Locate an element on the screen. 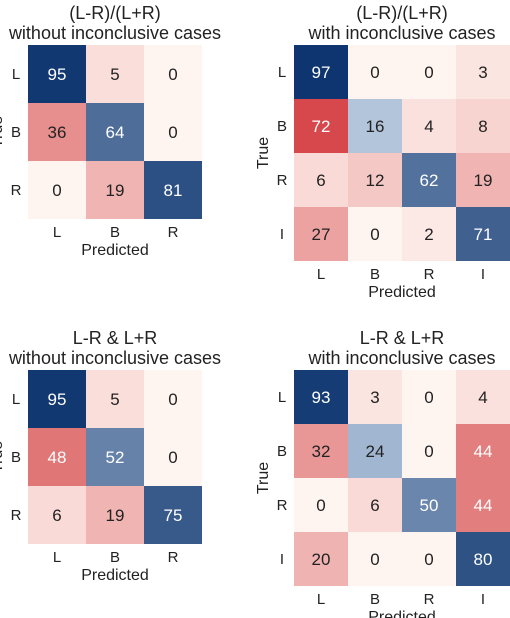 This screenshot has height=618, width=510. cell-value-label: 8 is located at coordinates (482, 126).